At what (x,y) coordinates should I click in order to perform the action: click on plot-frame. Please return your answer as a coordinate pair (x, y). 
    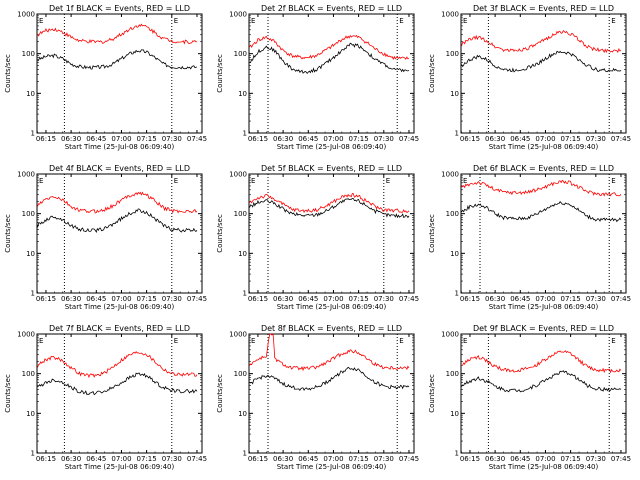
    Looking at the image, I should click on (119, 73).